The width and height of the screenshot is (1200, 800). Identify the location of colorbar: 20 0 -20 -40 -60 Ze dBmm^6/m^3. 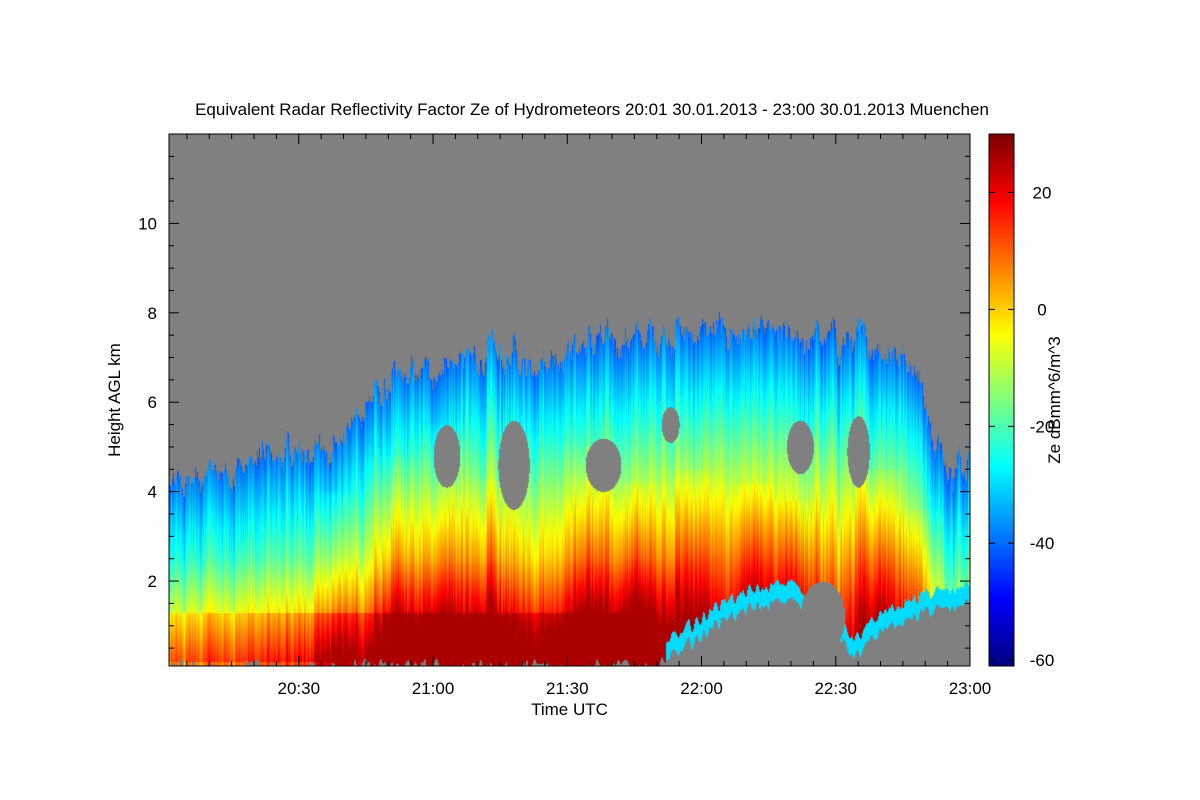
(1026, 401).